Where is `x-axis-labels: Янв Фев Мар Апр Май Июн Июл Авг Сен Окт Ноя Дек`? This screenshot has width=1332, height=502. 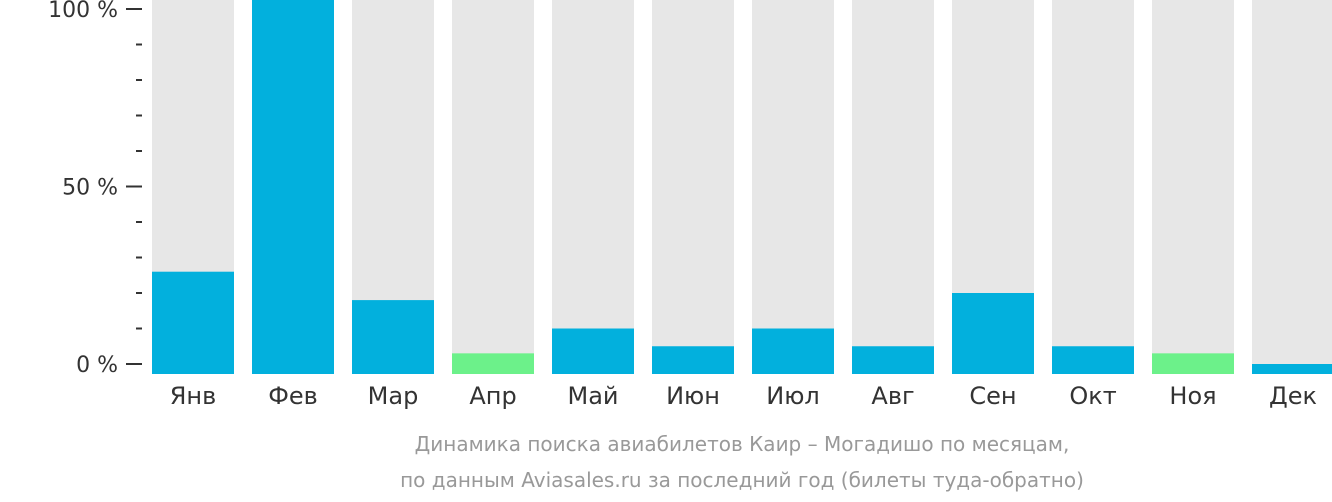
x-axis-labels: Янв Фев Мар Апр Май Июн Июл Авг Сен Окт Ноя Дек is located at coordinates (743, 396).